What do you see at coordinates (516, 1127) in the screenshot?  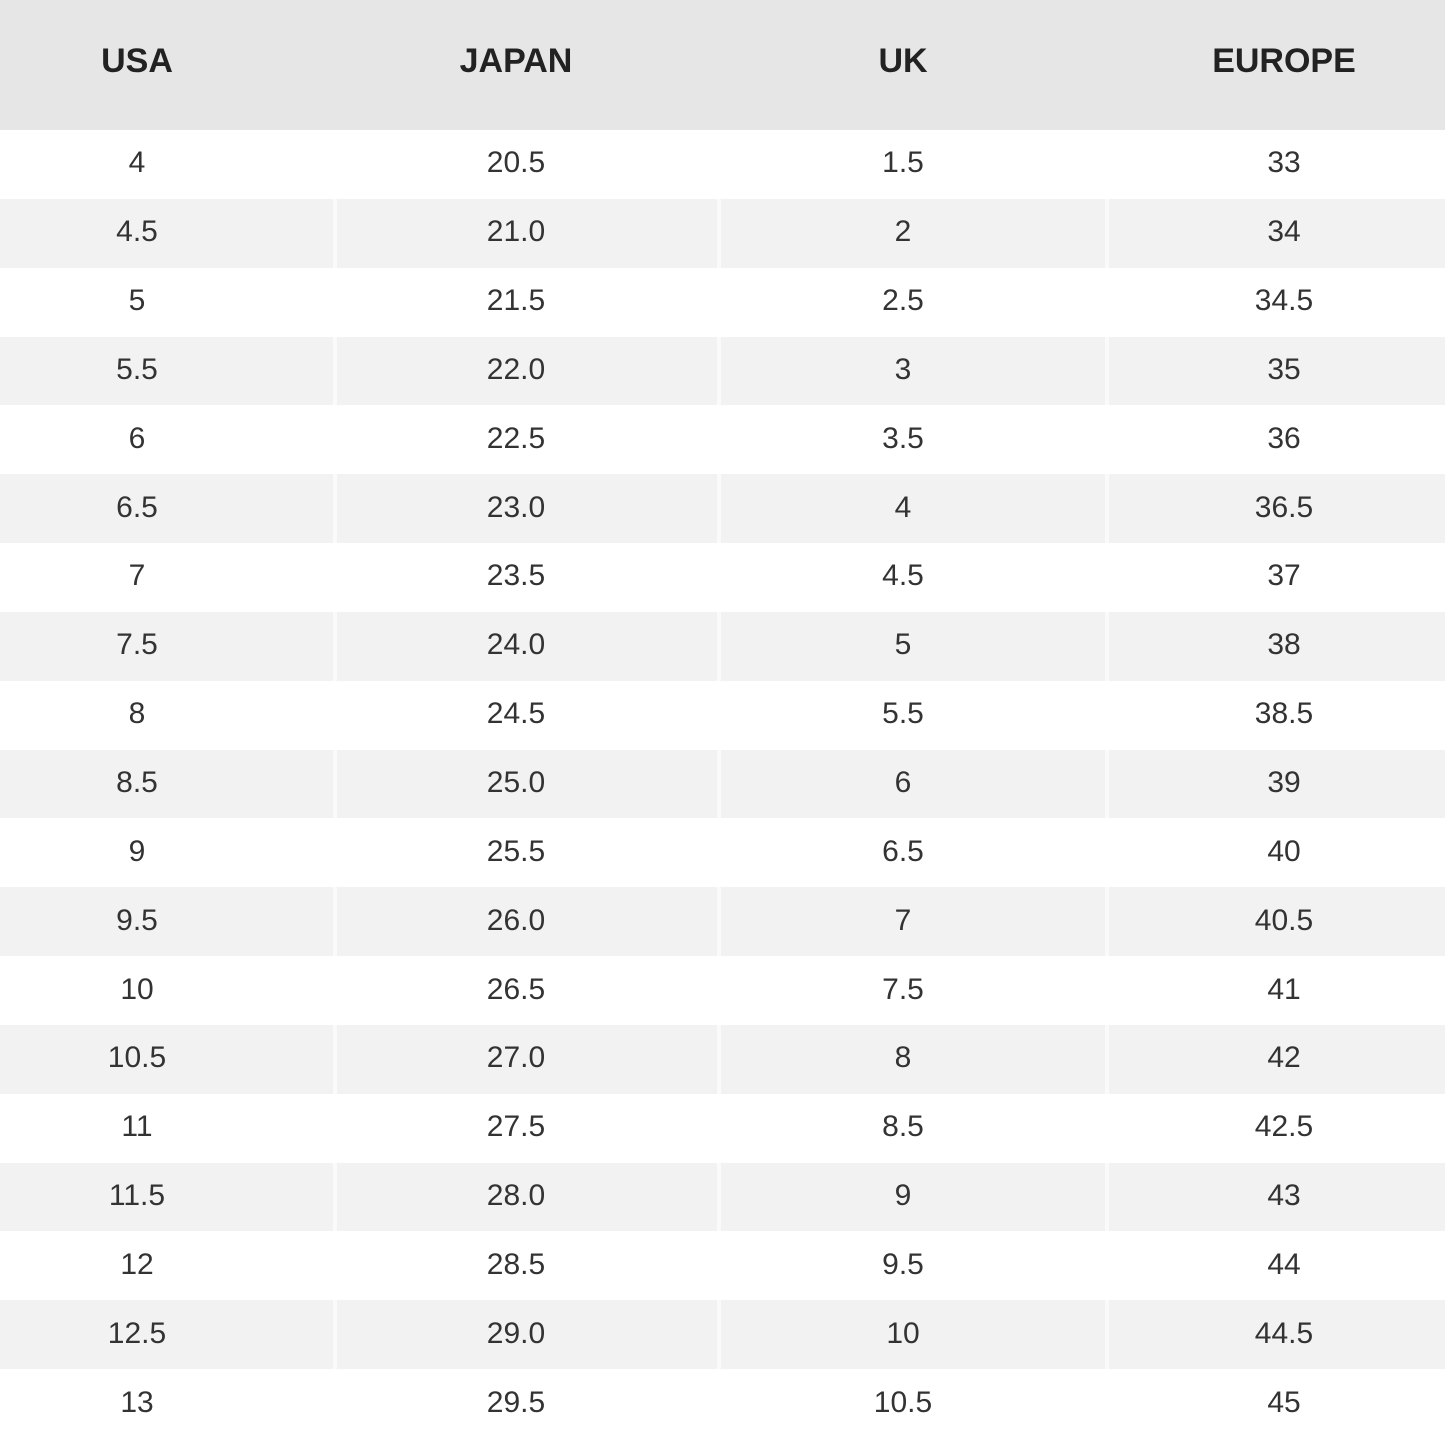 I see `table-cell: 27.5` at bounding box center [516, 1127].